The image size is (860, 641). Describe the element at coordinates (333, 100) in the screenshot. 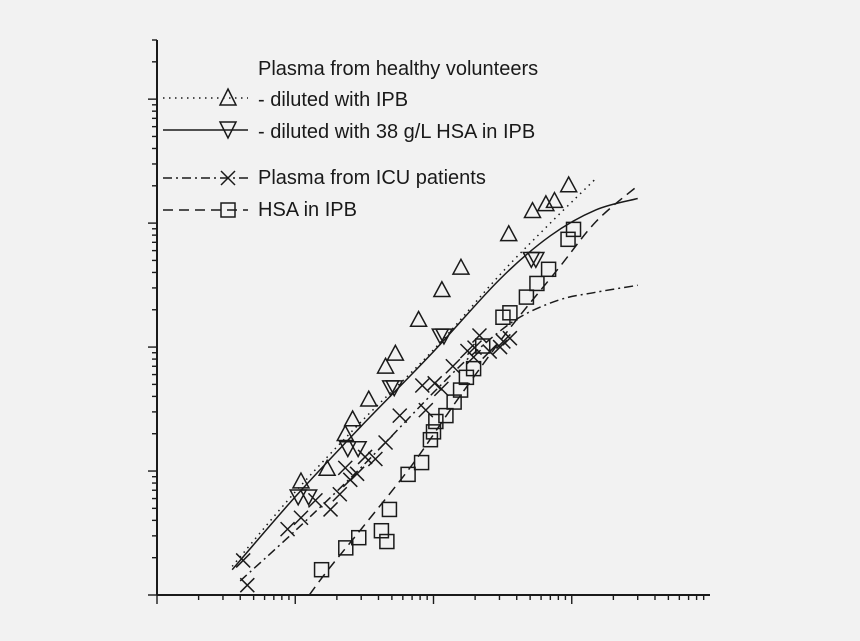

I see `legend-label: - diluted with IPB` at that location.